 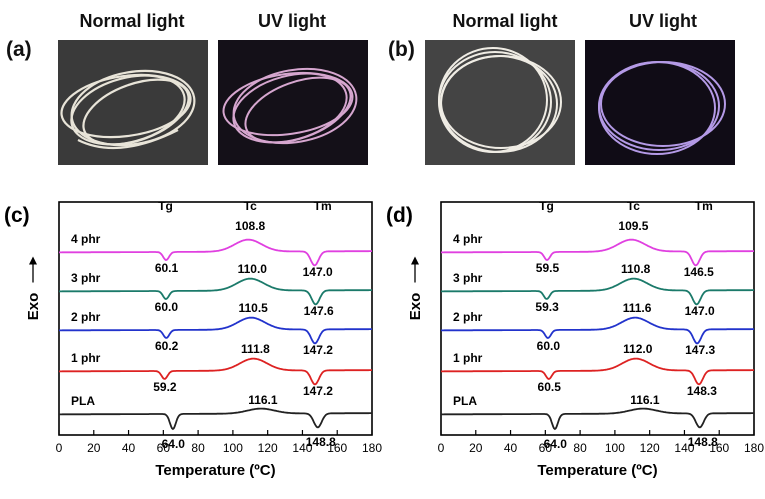 I want to click on data-label: 110.5, so click(x=253, y=308).